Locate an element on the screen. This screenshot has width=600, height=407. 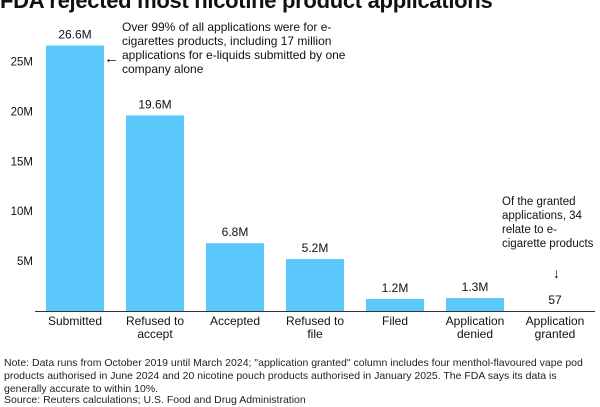
category-label: Filed is located at coordinates (395, 321).